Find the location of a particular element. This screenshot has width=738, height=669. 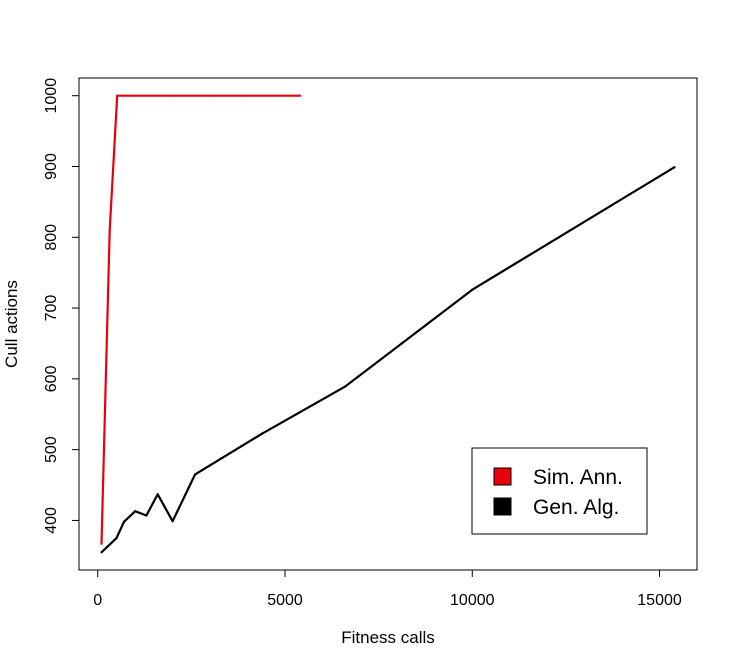

x-tick-label: 5000 is located at coordinates (285, 600).